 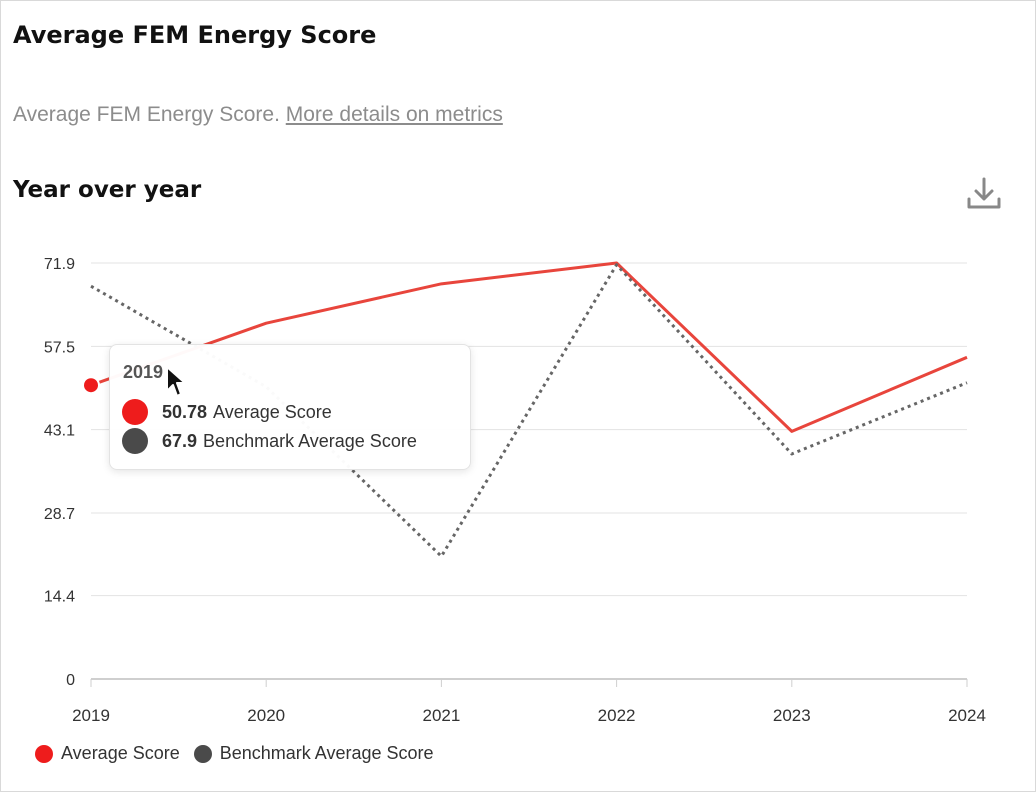 What do you see at coordinates (185, 411) in the screenshot?
I see `tooltip-value-average: 50.78` at bounding box center [185, 411].